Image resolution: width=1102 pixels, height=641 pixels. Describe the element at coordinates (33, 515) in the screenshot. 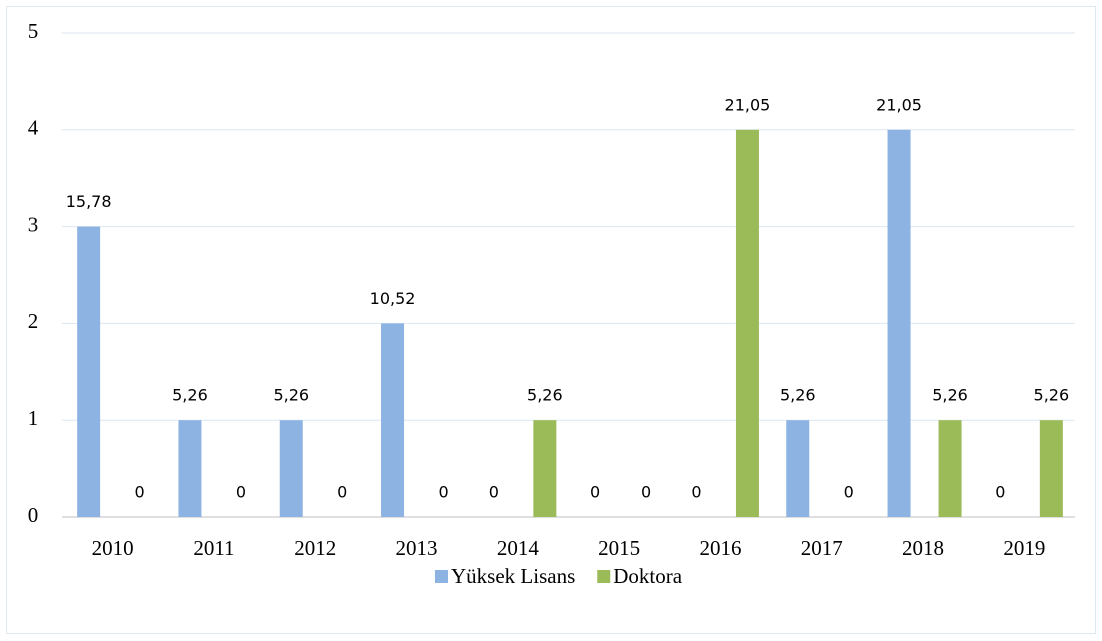

I see `y-tick-label: 0` at that location.